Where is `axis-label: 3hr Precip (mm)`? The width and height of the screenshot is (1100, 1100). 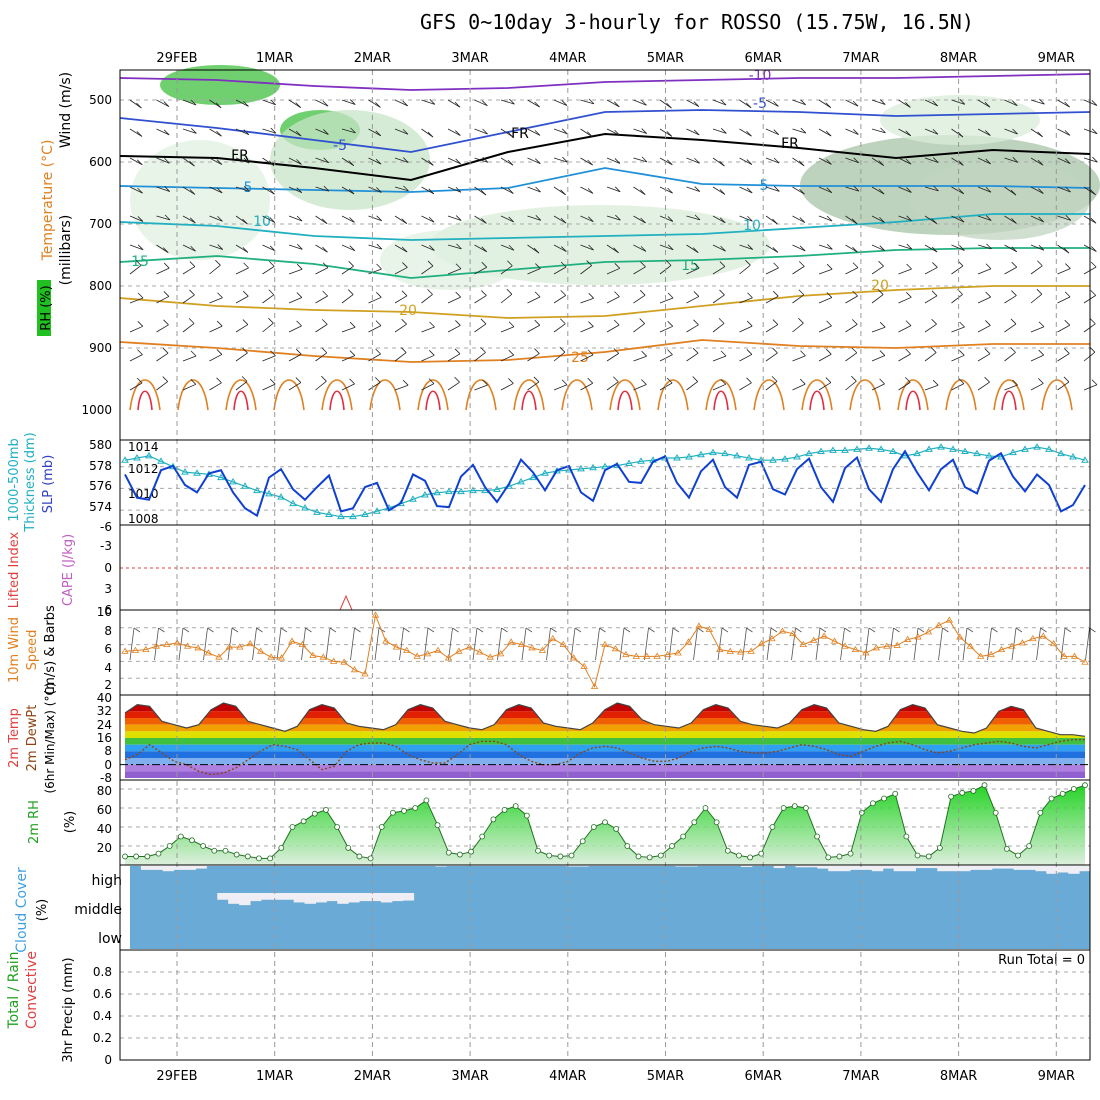 axis-label: 3hr Precip (mm) is located at coordinates (68, 1009).